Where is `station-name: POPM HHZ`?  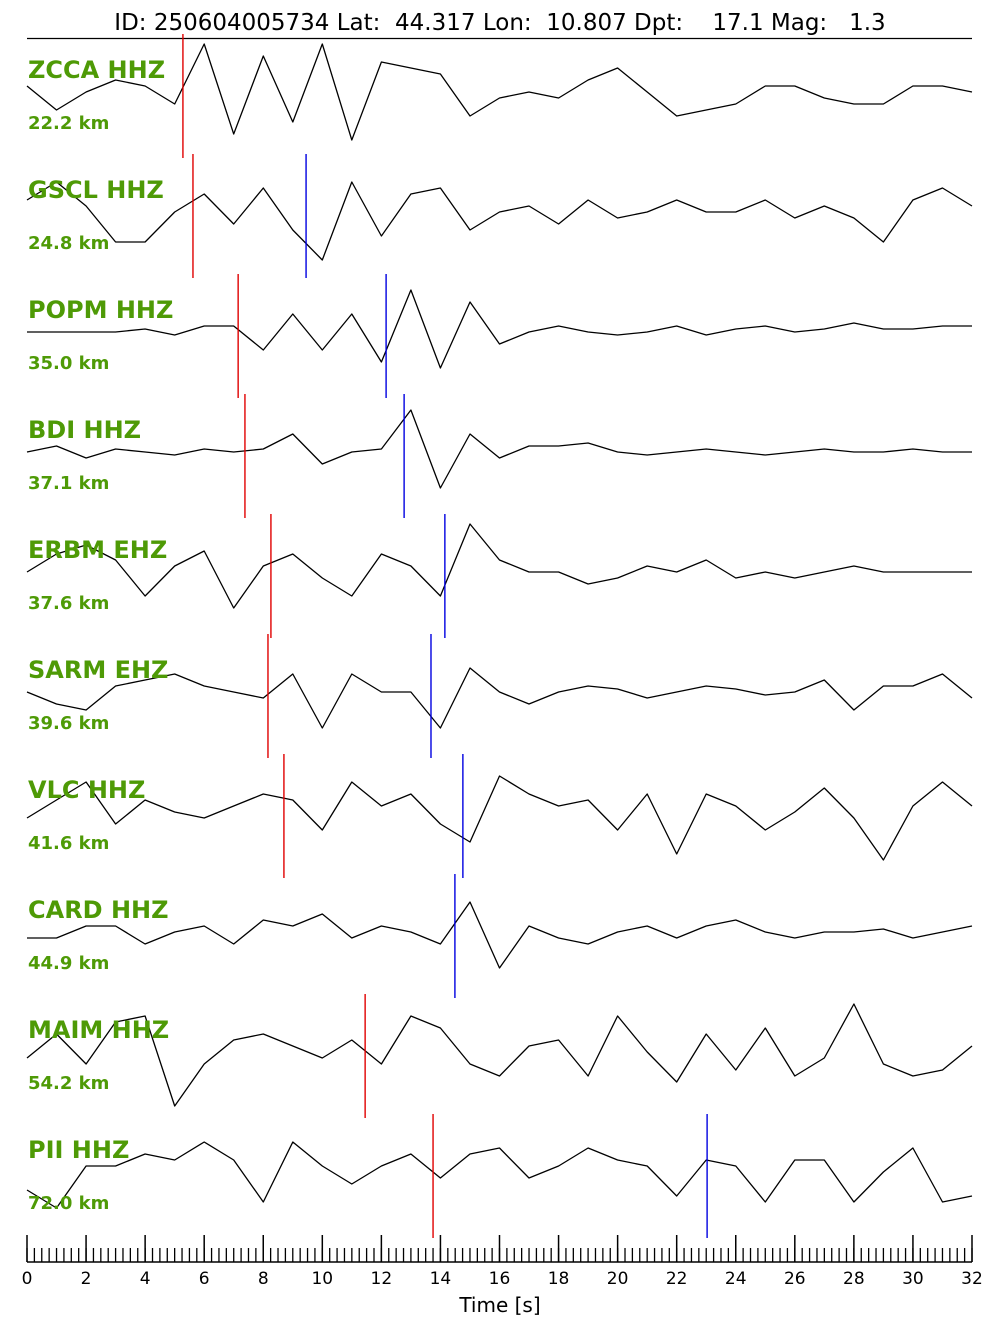 station-name: POPM HHZ is located at coordinates (100, 310).